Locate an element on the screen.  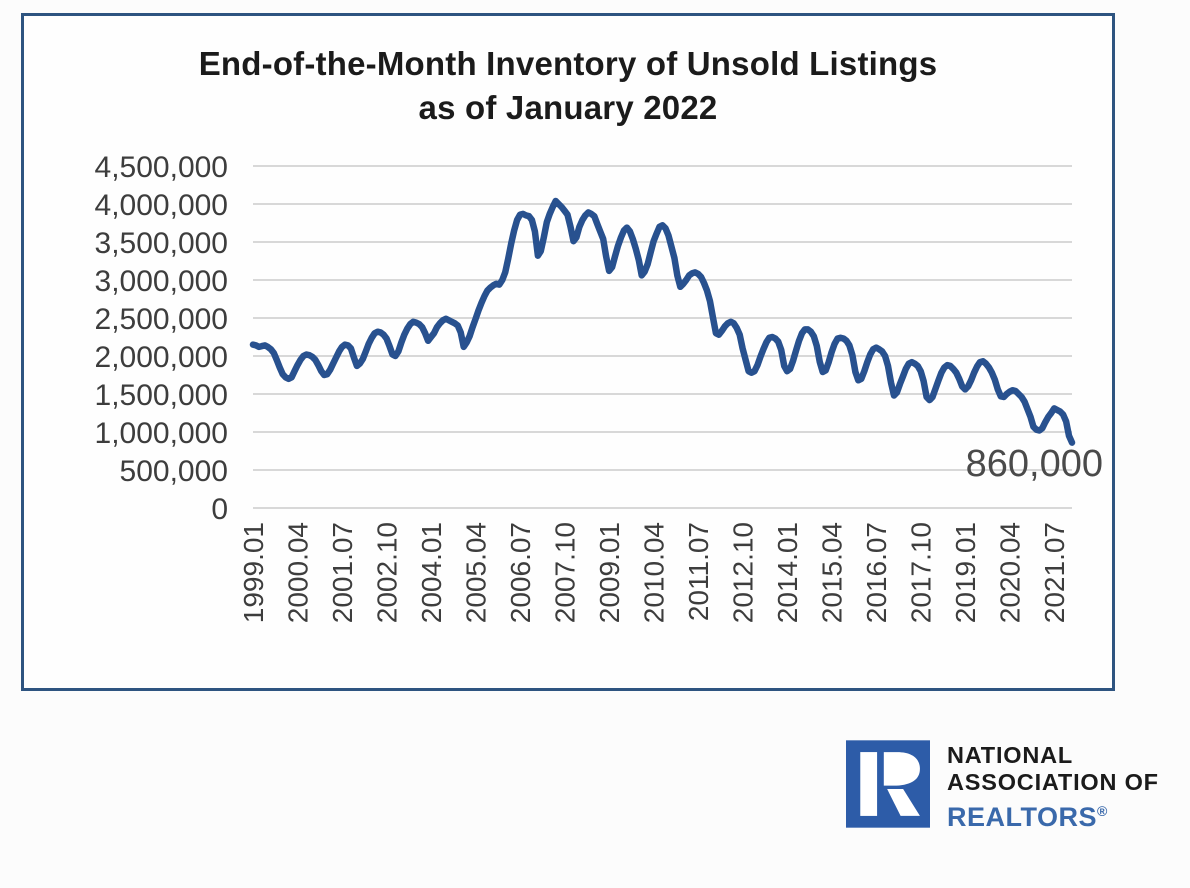
y-axis-tick-label: 4,500,000 is located at coordinates (161, 167).